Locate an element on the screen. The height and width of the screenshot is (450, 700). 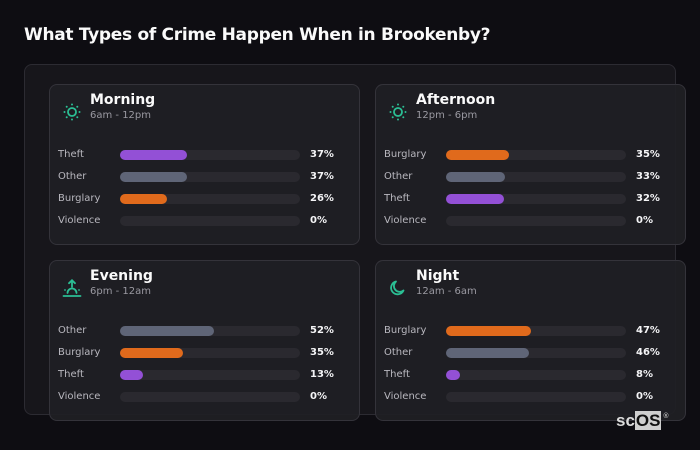
card-title: Evening is located at coordinates (121, 276).